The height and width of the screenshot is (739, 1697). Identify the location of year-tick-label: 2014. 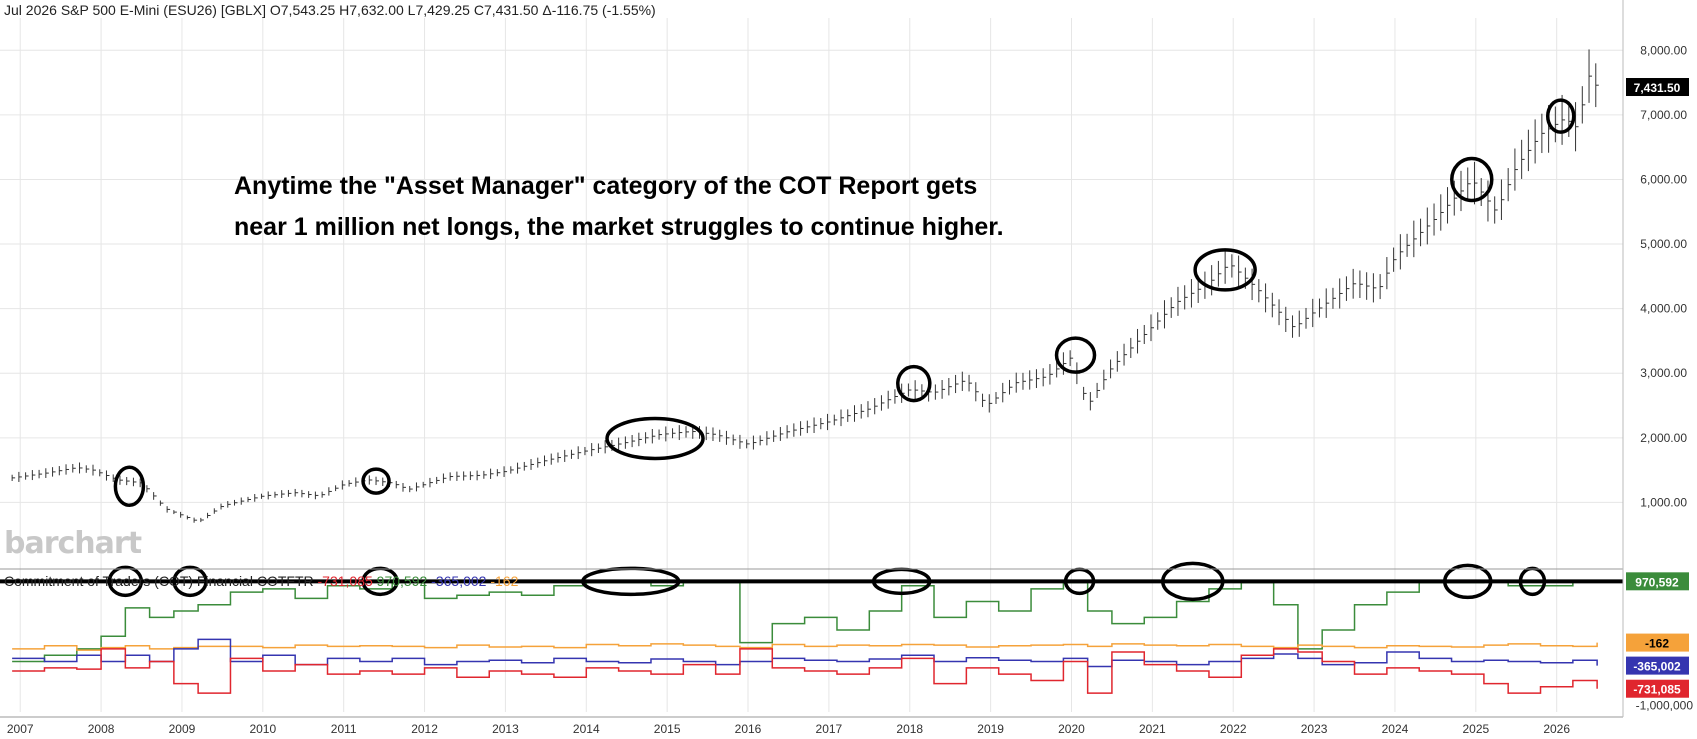
(586, 729).